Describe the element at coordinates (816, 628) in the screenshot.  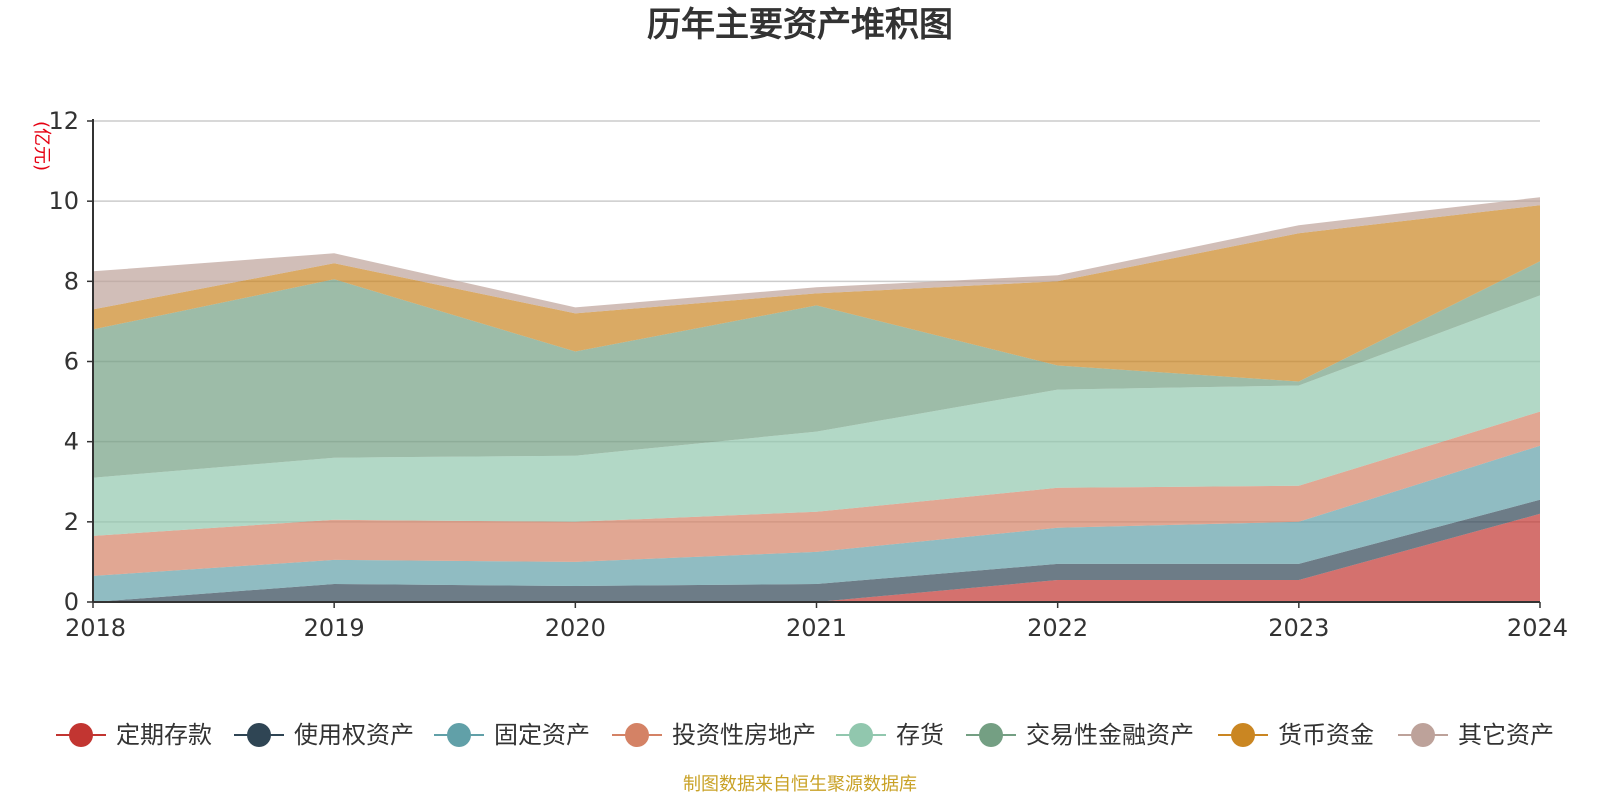
I see `x-tick-label: 2021` at that location.